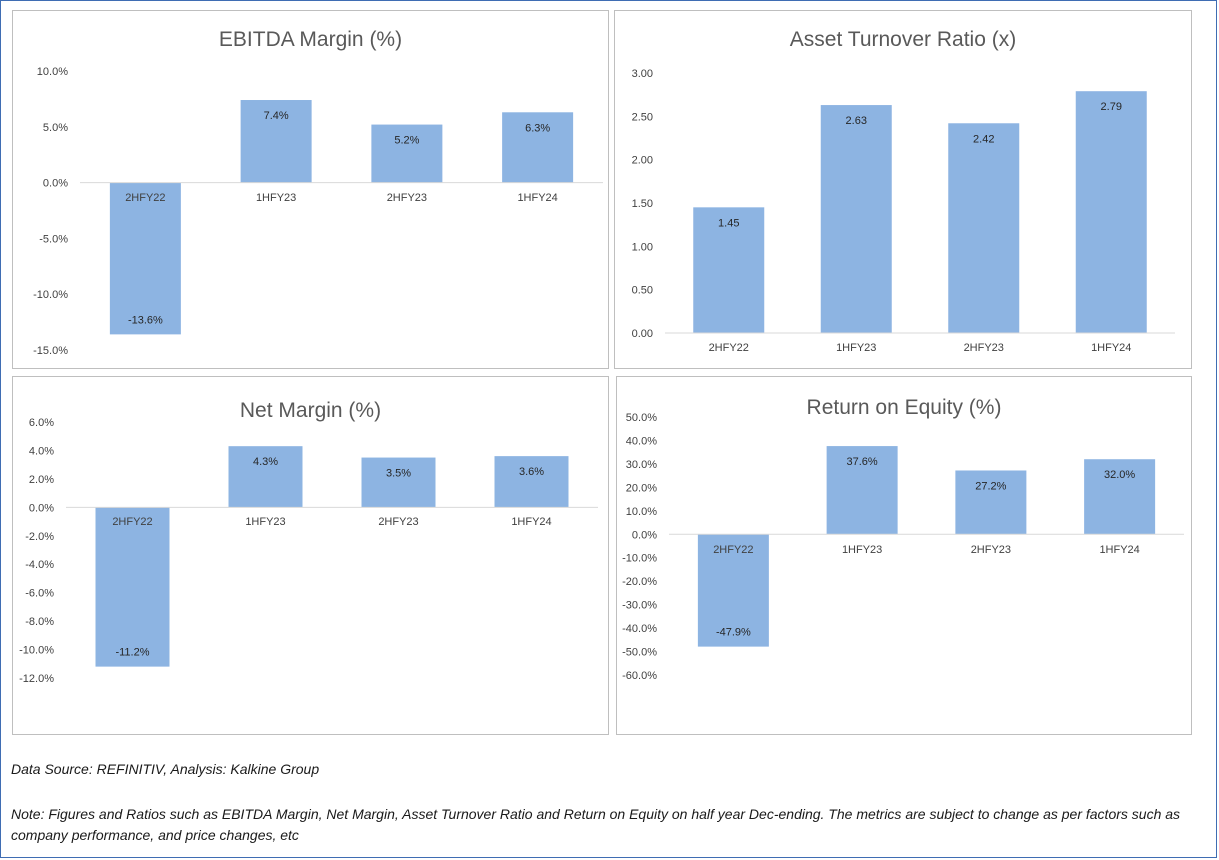 The image size is (1219, 860). Describe the element at coordinates (310, 410) in the screenshot. I see `chart-title: Net Margin (%)` at that location.